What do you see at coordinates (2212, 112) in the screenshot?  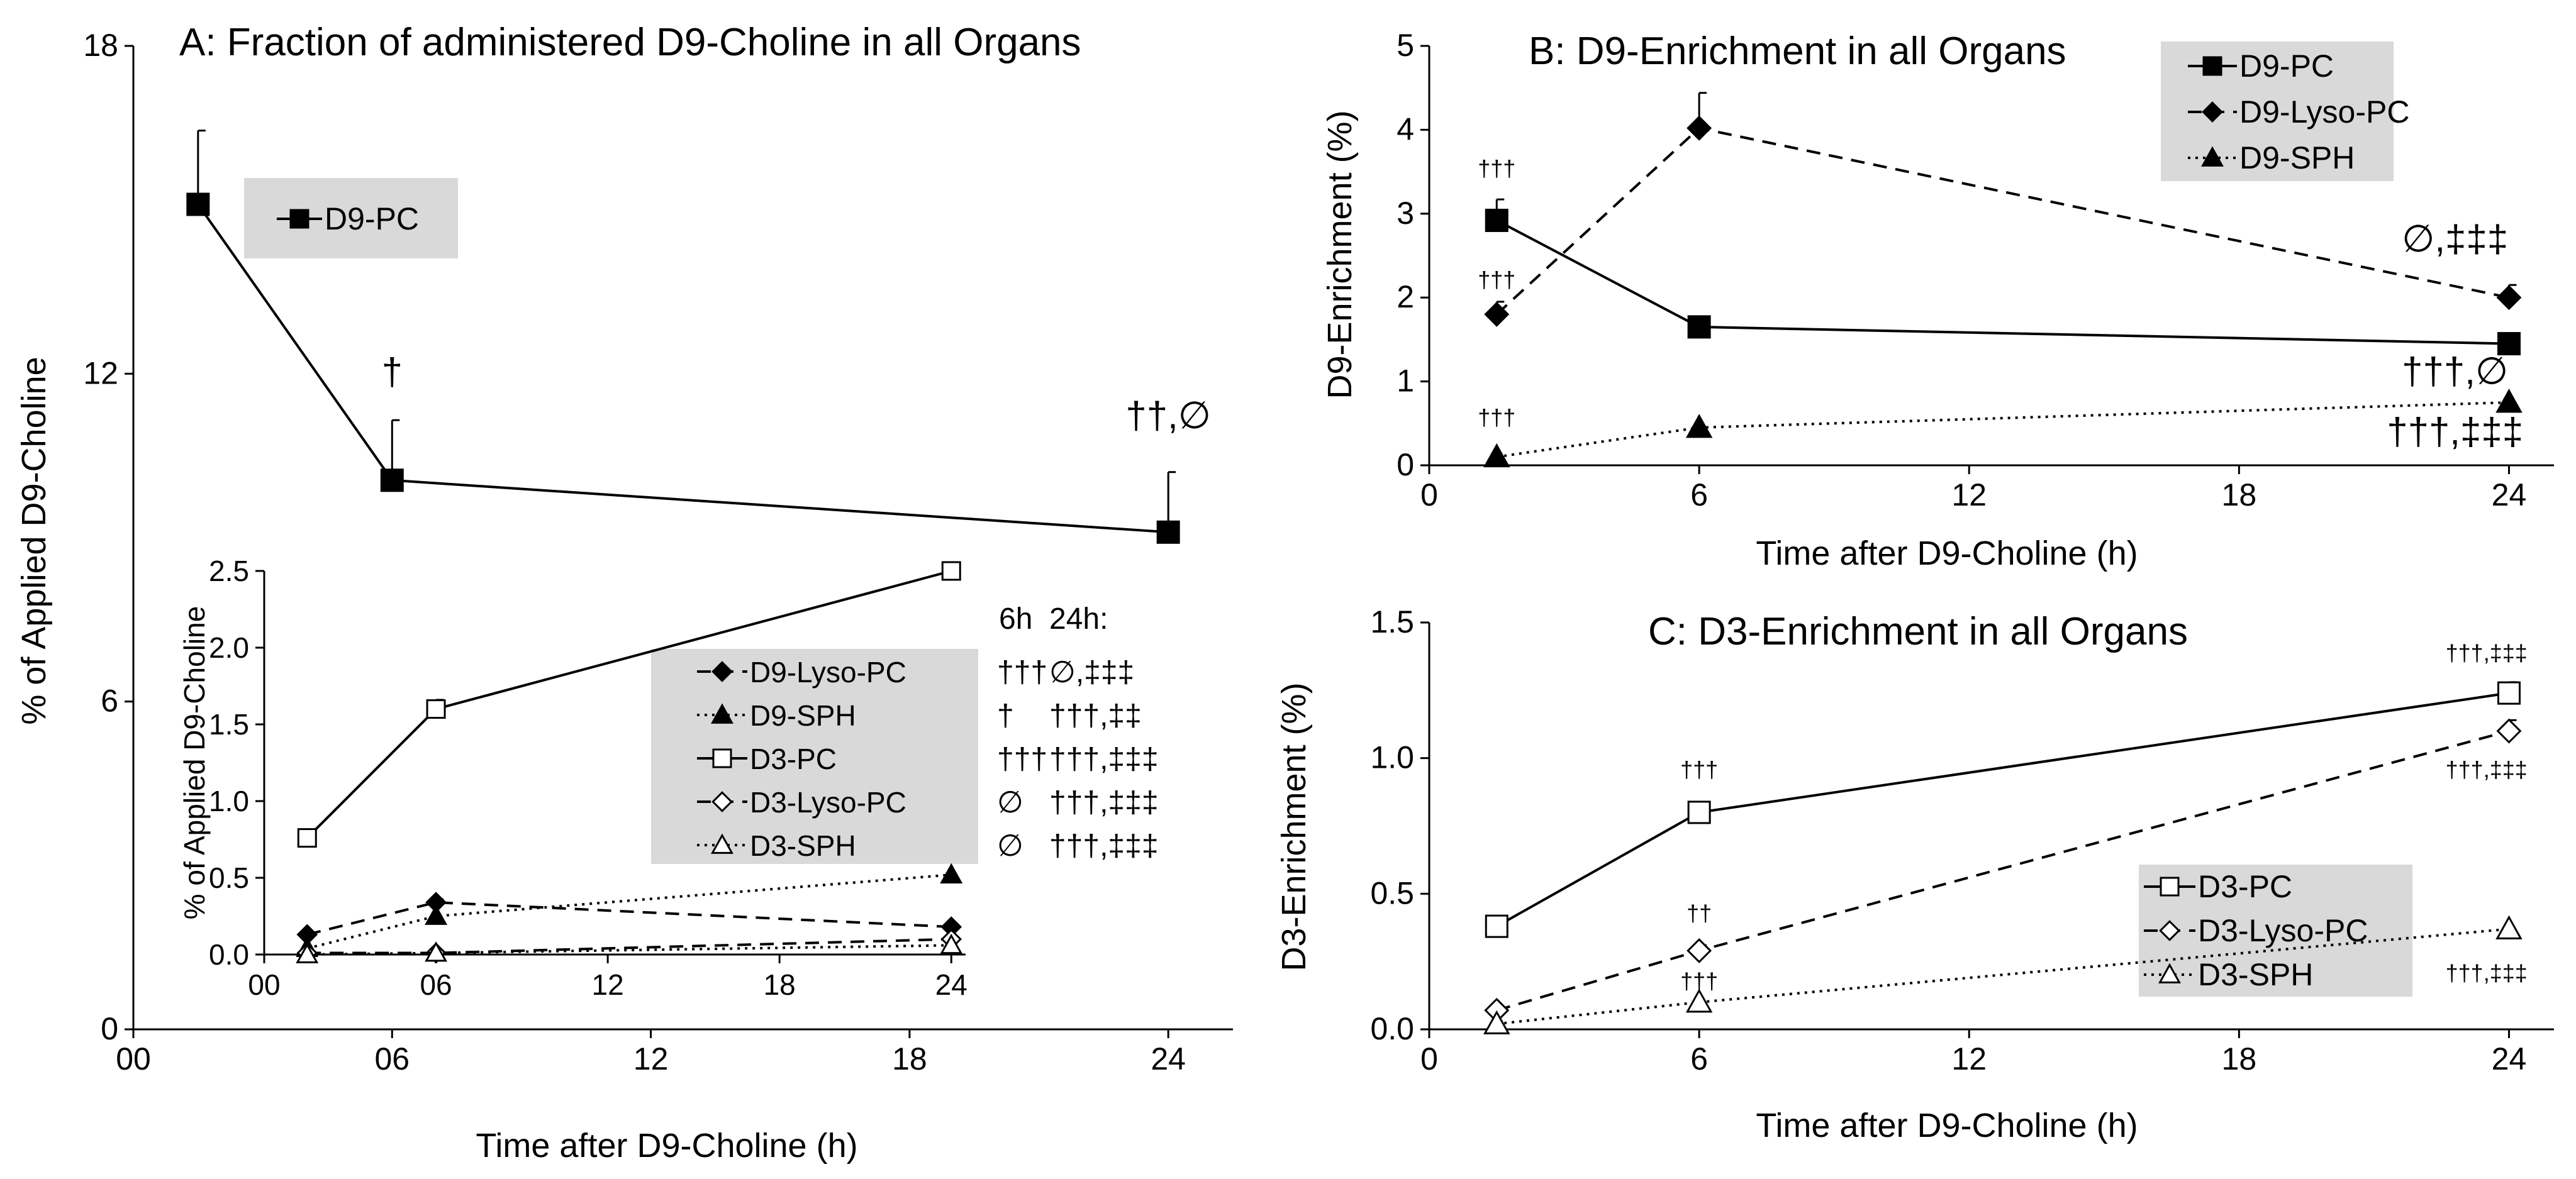 I see `panel-b-legend-1-swatch-marker` at bounding box center [2212, 112].